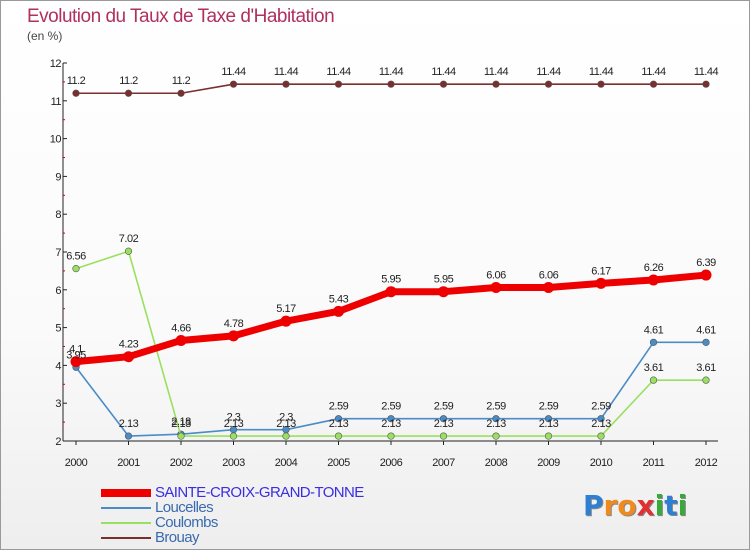 This screenshot has height=550, width=750. I want to click on data-label: 4.23, so click(129, 345).